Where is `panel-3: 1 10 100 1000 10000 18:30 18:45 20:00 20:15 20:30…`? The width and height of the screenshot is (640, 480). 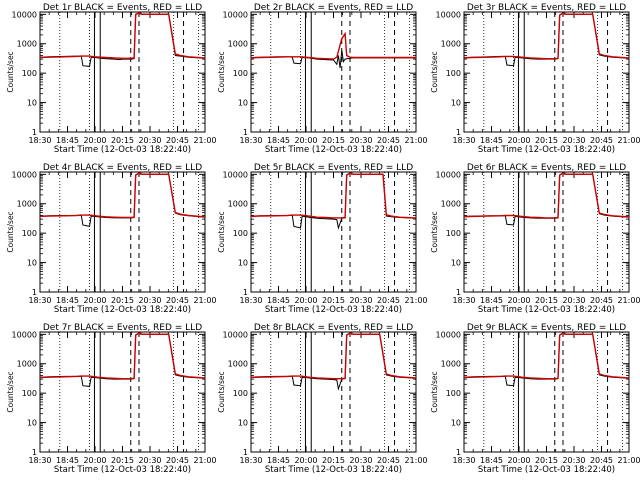
panel-3: 1 10 100 1000 10000 18:30 18:45 20:00 20:15 20:30… is located at coordinates (535, 79).